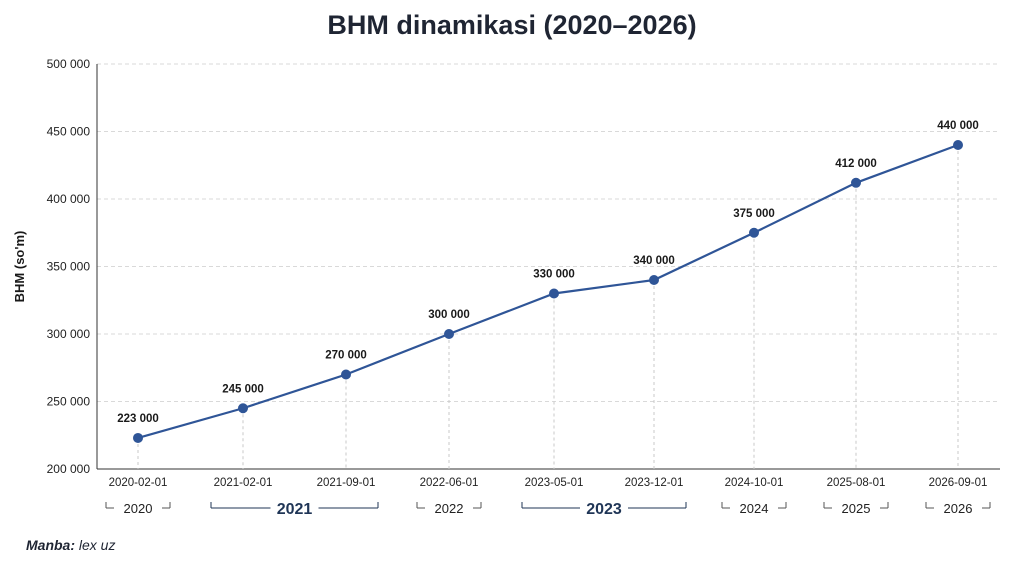 The height and width of the screenshot is (561, 1024). What do you see at coordinates (654, 483) in the screenshot?
I see `x-tick-label: 2023-12-01` at bounding box center [654, 483].